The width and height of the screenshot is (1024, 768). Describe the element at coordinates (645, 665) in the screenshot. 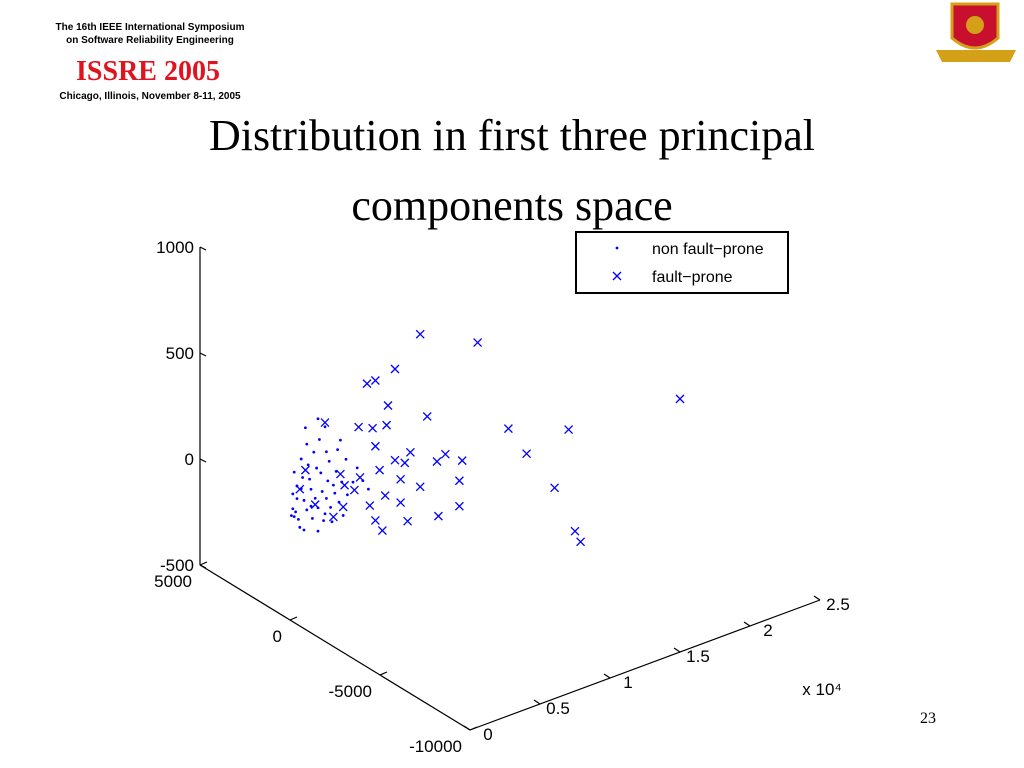

I see `axis-line` at that location.